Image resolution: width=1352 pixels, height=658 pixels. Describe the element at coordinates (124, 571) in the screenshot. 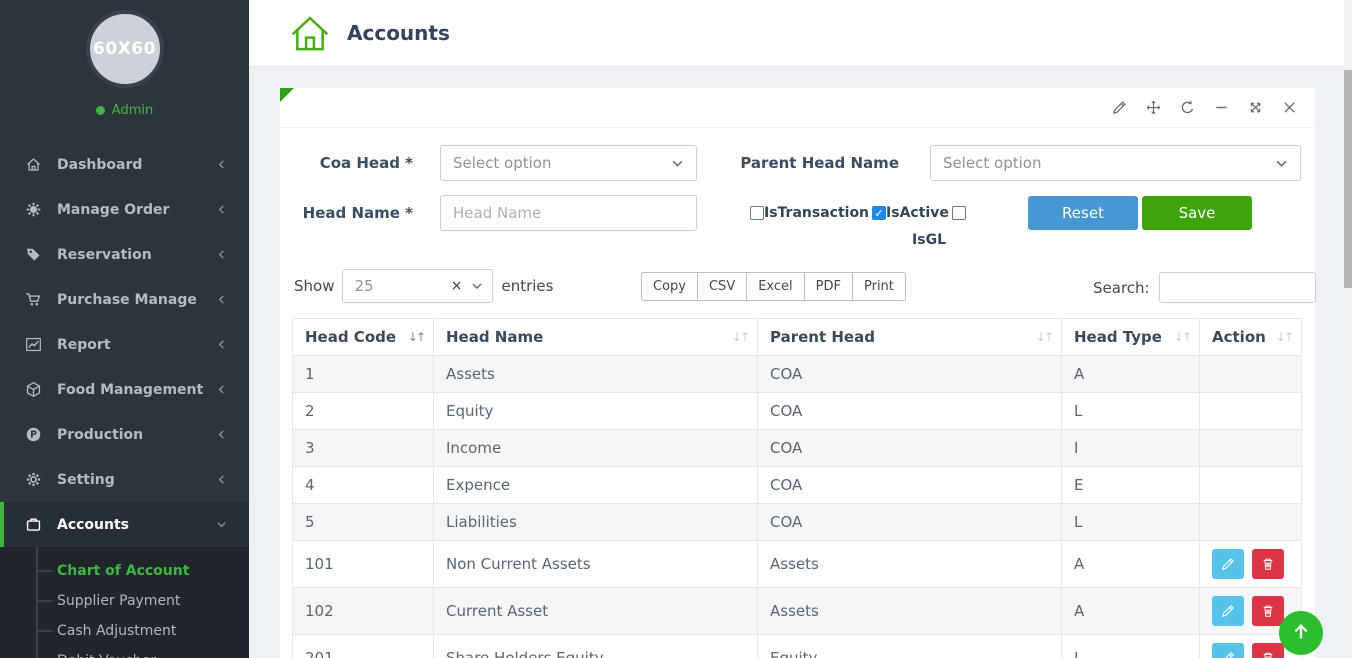

I see `sidebar-subitem-chart-of-account: Chart of Account` at that location.